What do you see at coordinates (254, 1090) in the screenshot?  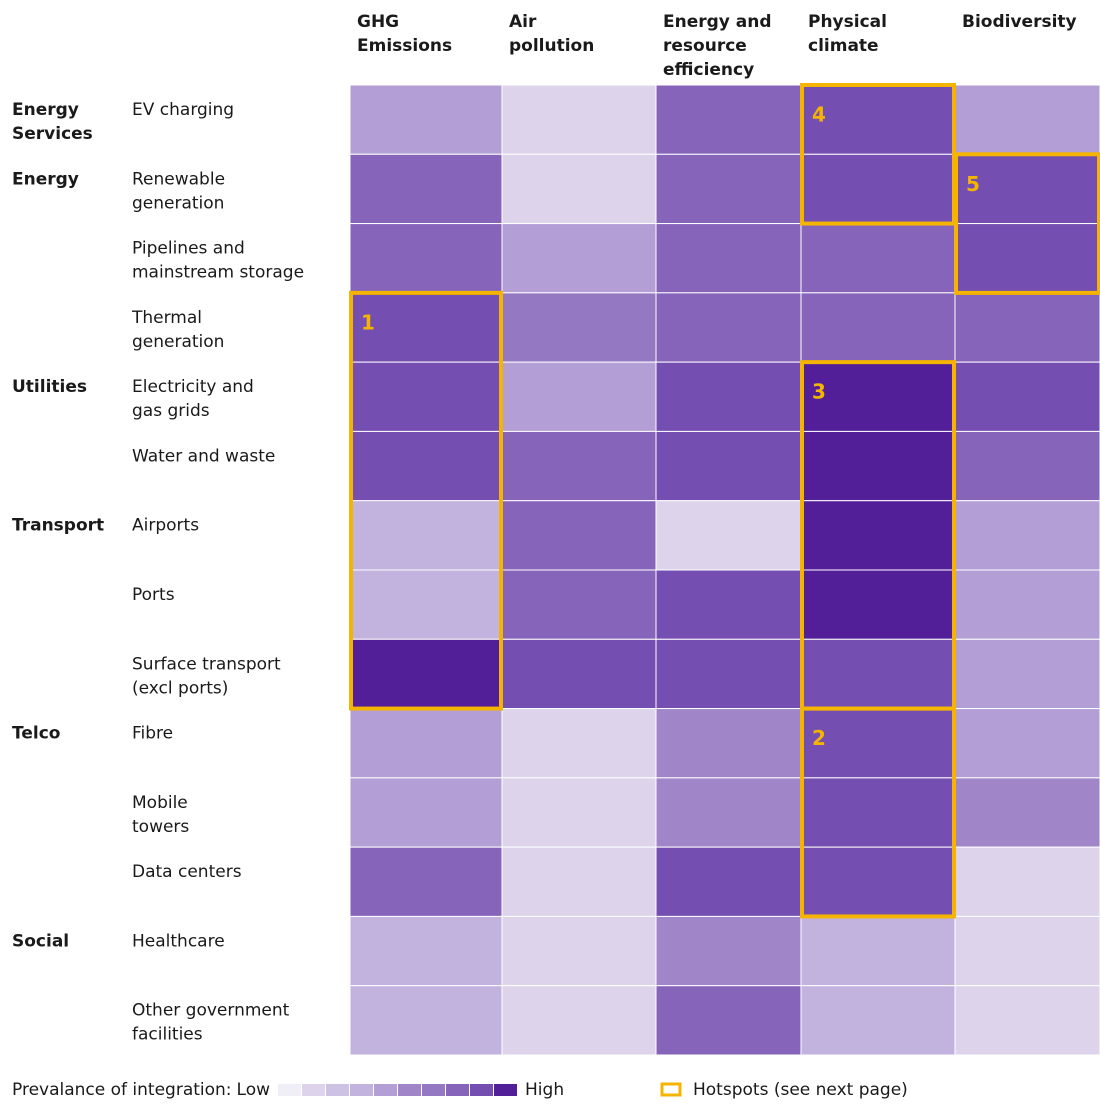 I see `legend-low: Low` at bounding box center [254, 1090].